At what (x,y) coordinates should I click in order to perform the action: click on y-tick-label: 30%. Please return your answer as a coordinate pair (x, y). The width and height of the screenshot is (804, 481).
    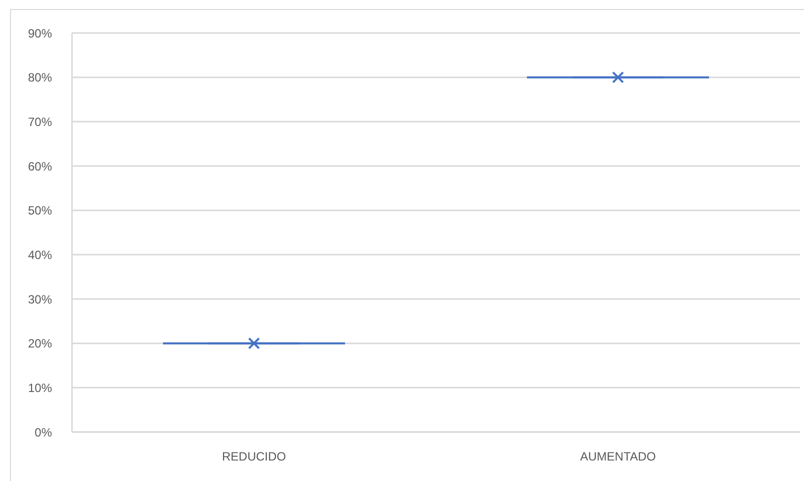
    Looking at the image, I should click on (40, 299).